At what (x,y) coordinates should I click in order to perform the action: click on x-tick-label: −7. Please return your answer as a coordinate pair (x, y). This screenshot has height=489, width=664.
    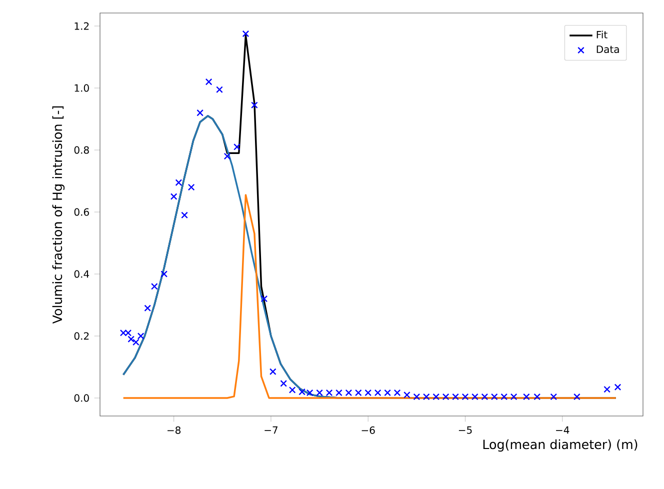
    Looking at the image, I should click on (271, 430).